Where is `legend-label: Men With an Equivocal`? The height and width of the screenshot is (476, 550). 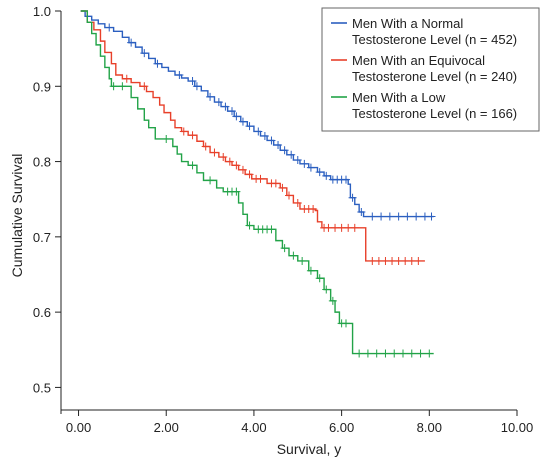 legend-label: Men With an Equivocal is located at coordinates (418, 60).